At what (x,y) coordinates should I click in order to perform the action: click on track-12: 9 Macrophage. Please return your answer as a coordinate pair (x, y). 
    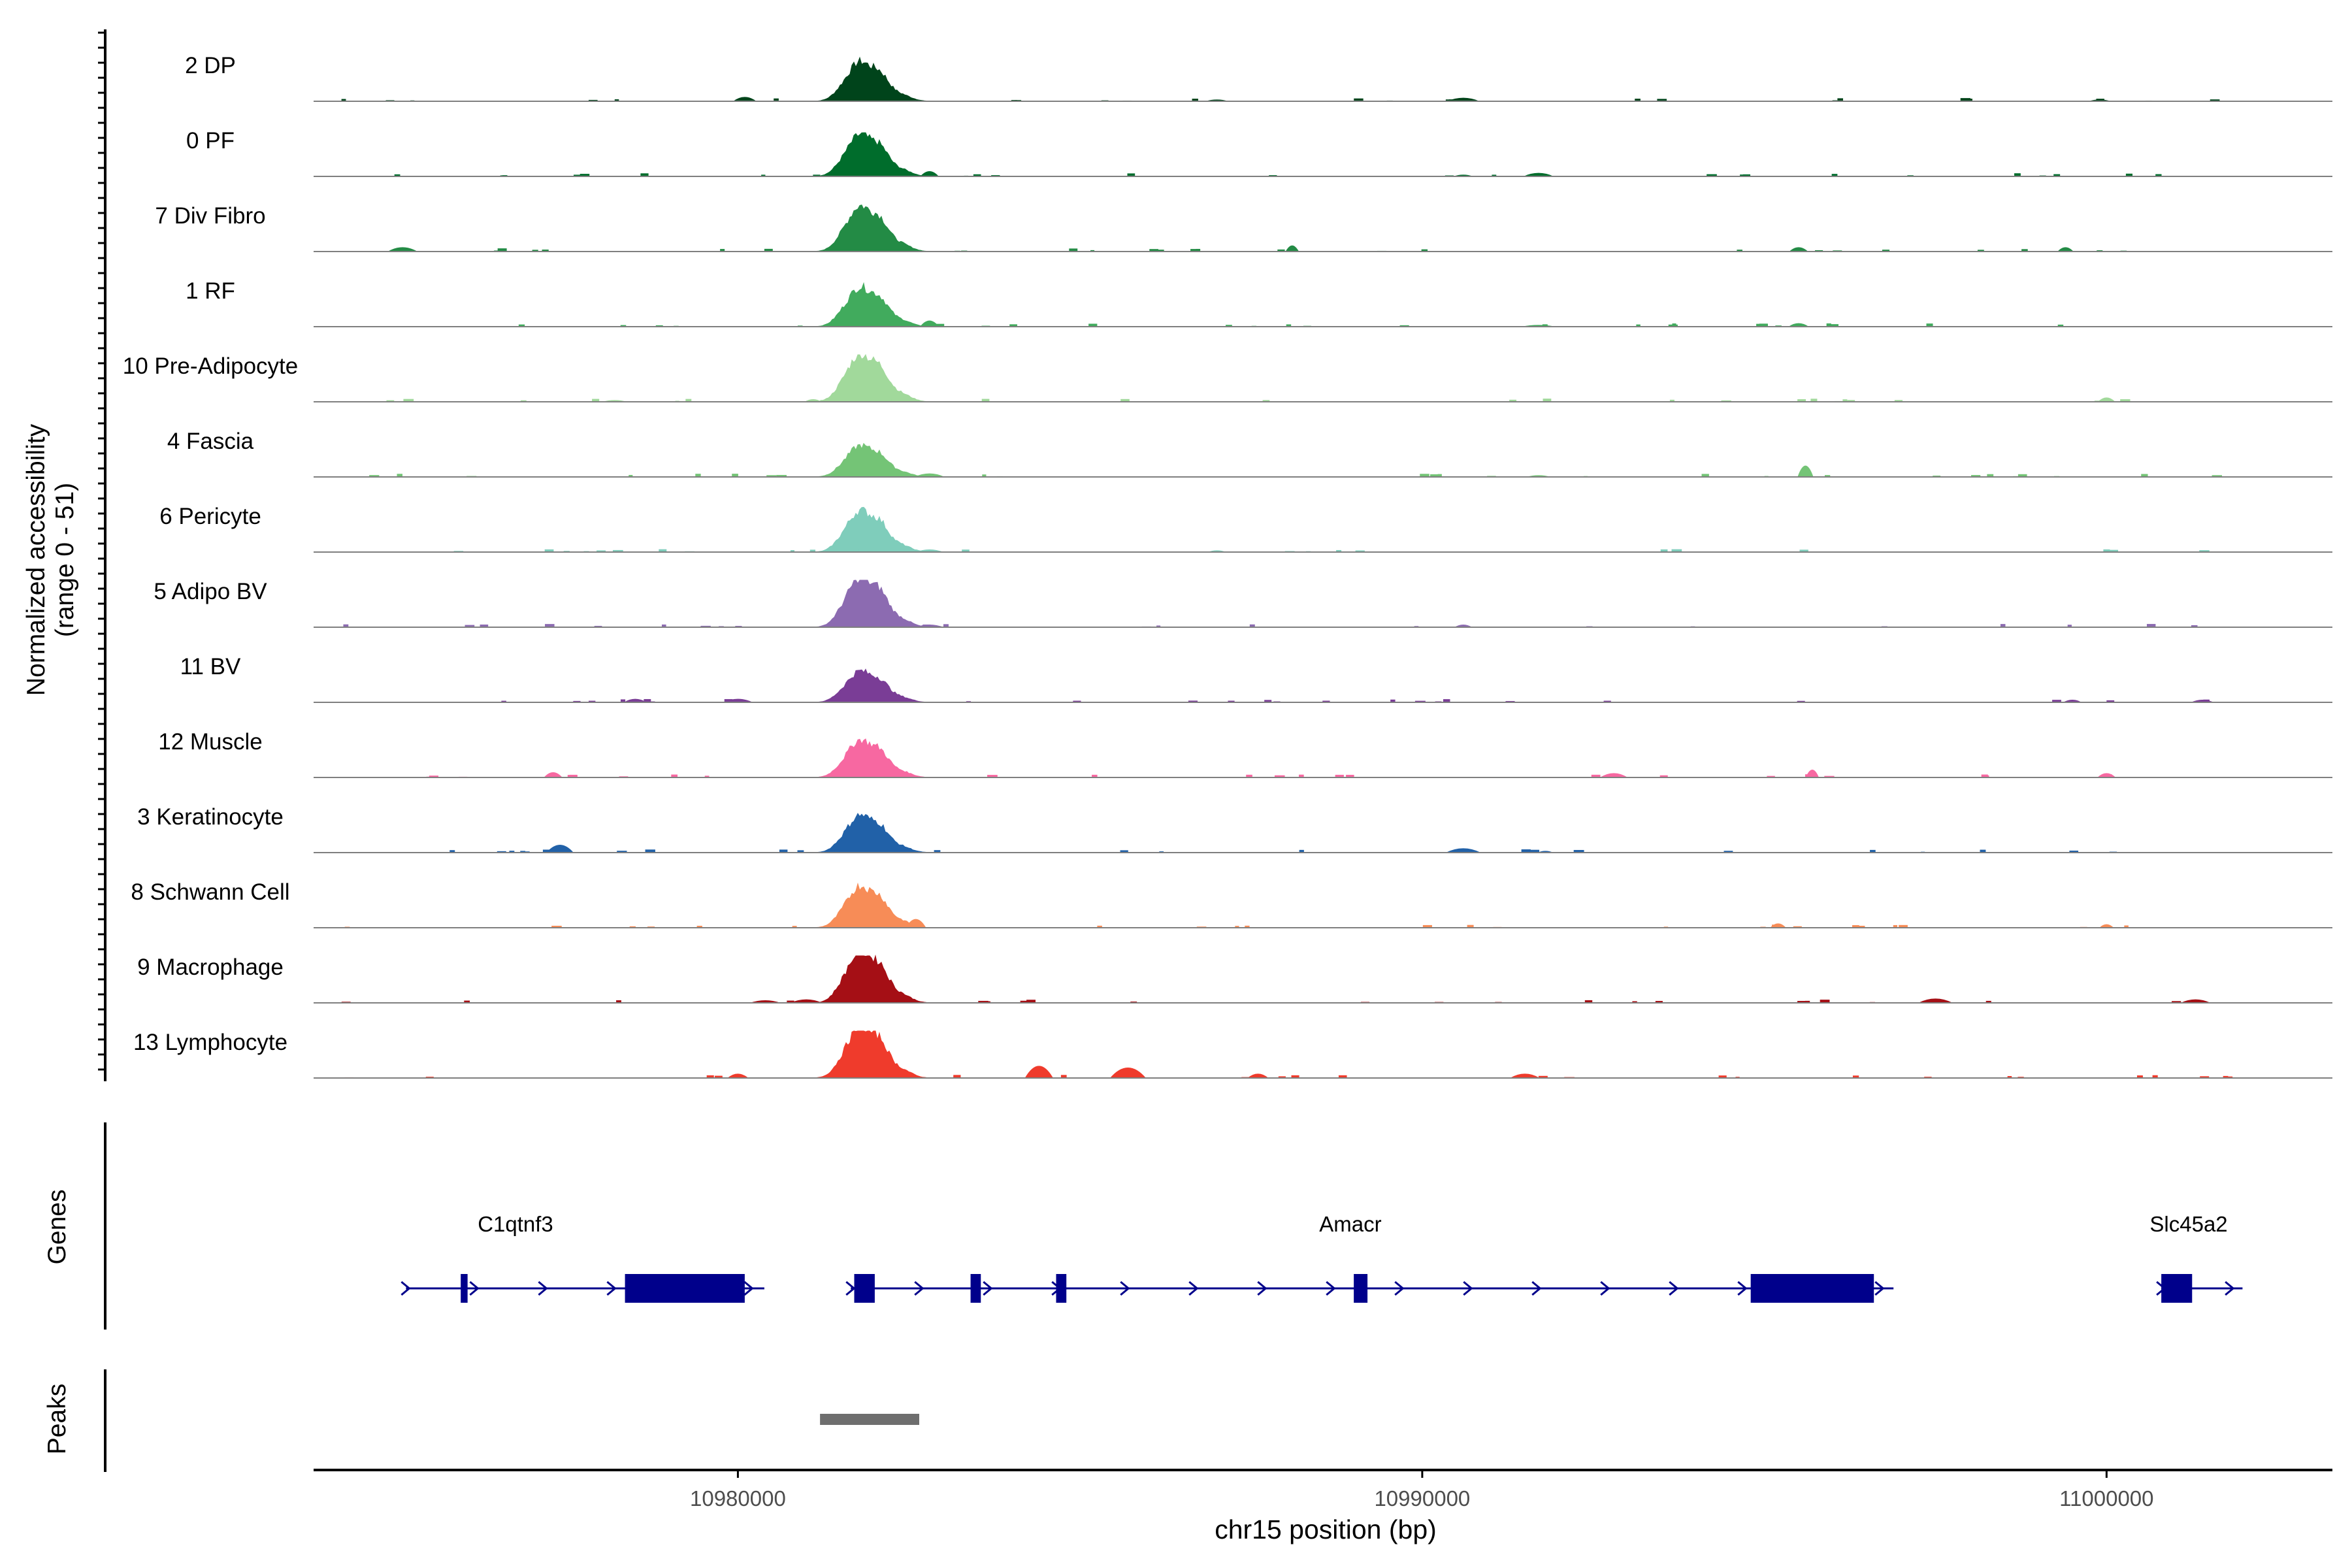
    Looking at the image, I should click on (1234, 979).